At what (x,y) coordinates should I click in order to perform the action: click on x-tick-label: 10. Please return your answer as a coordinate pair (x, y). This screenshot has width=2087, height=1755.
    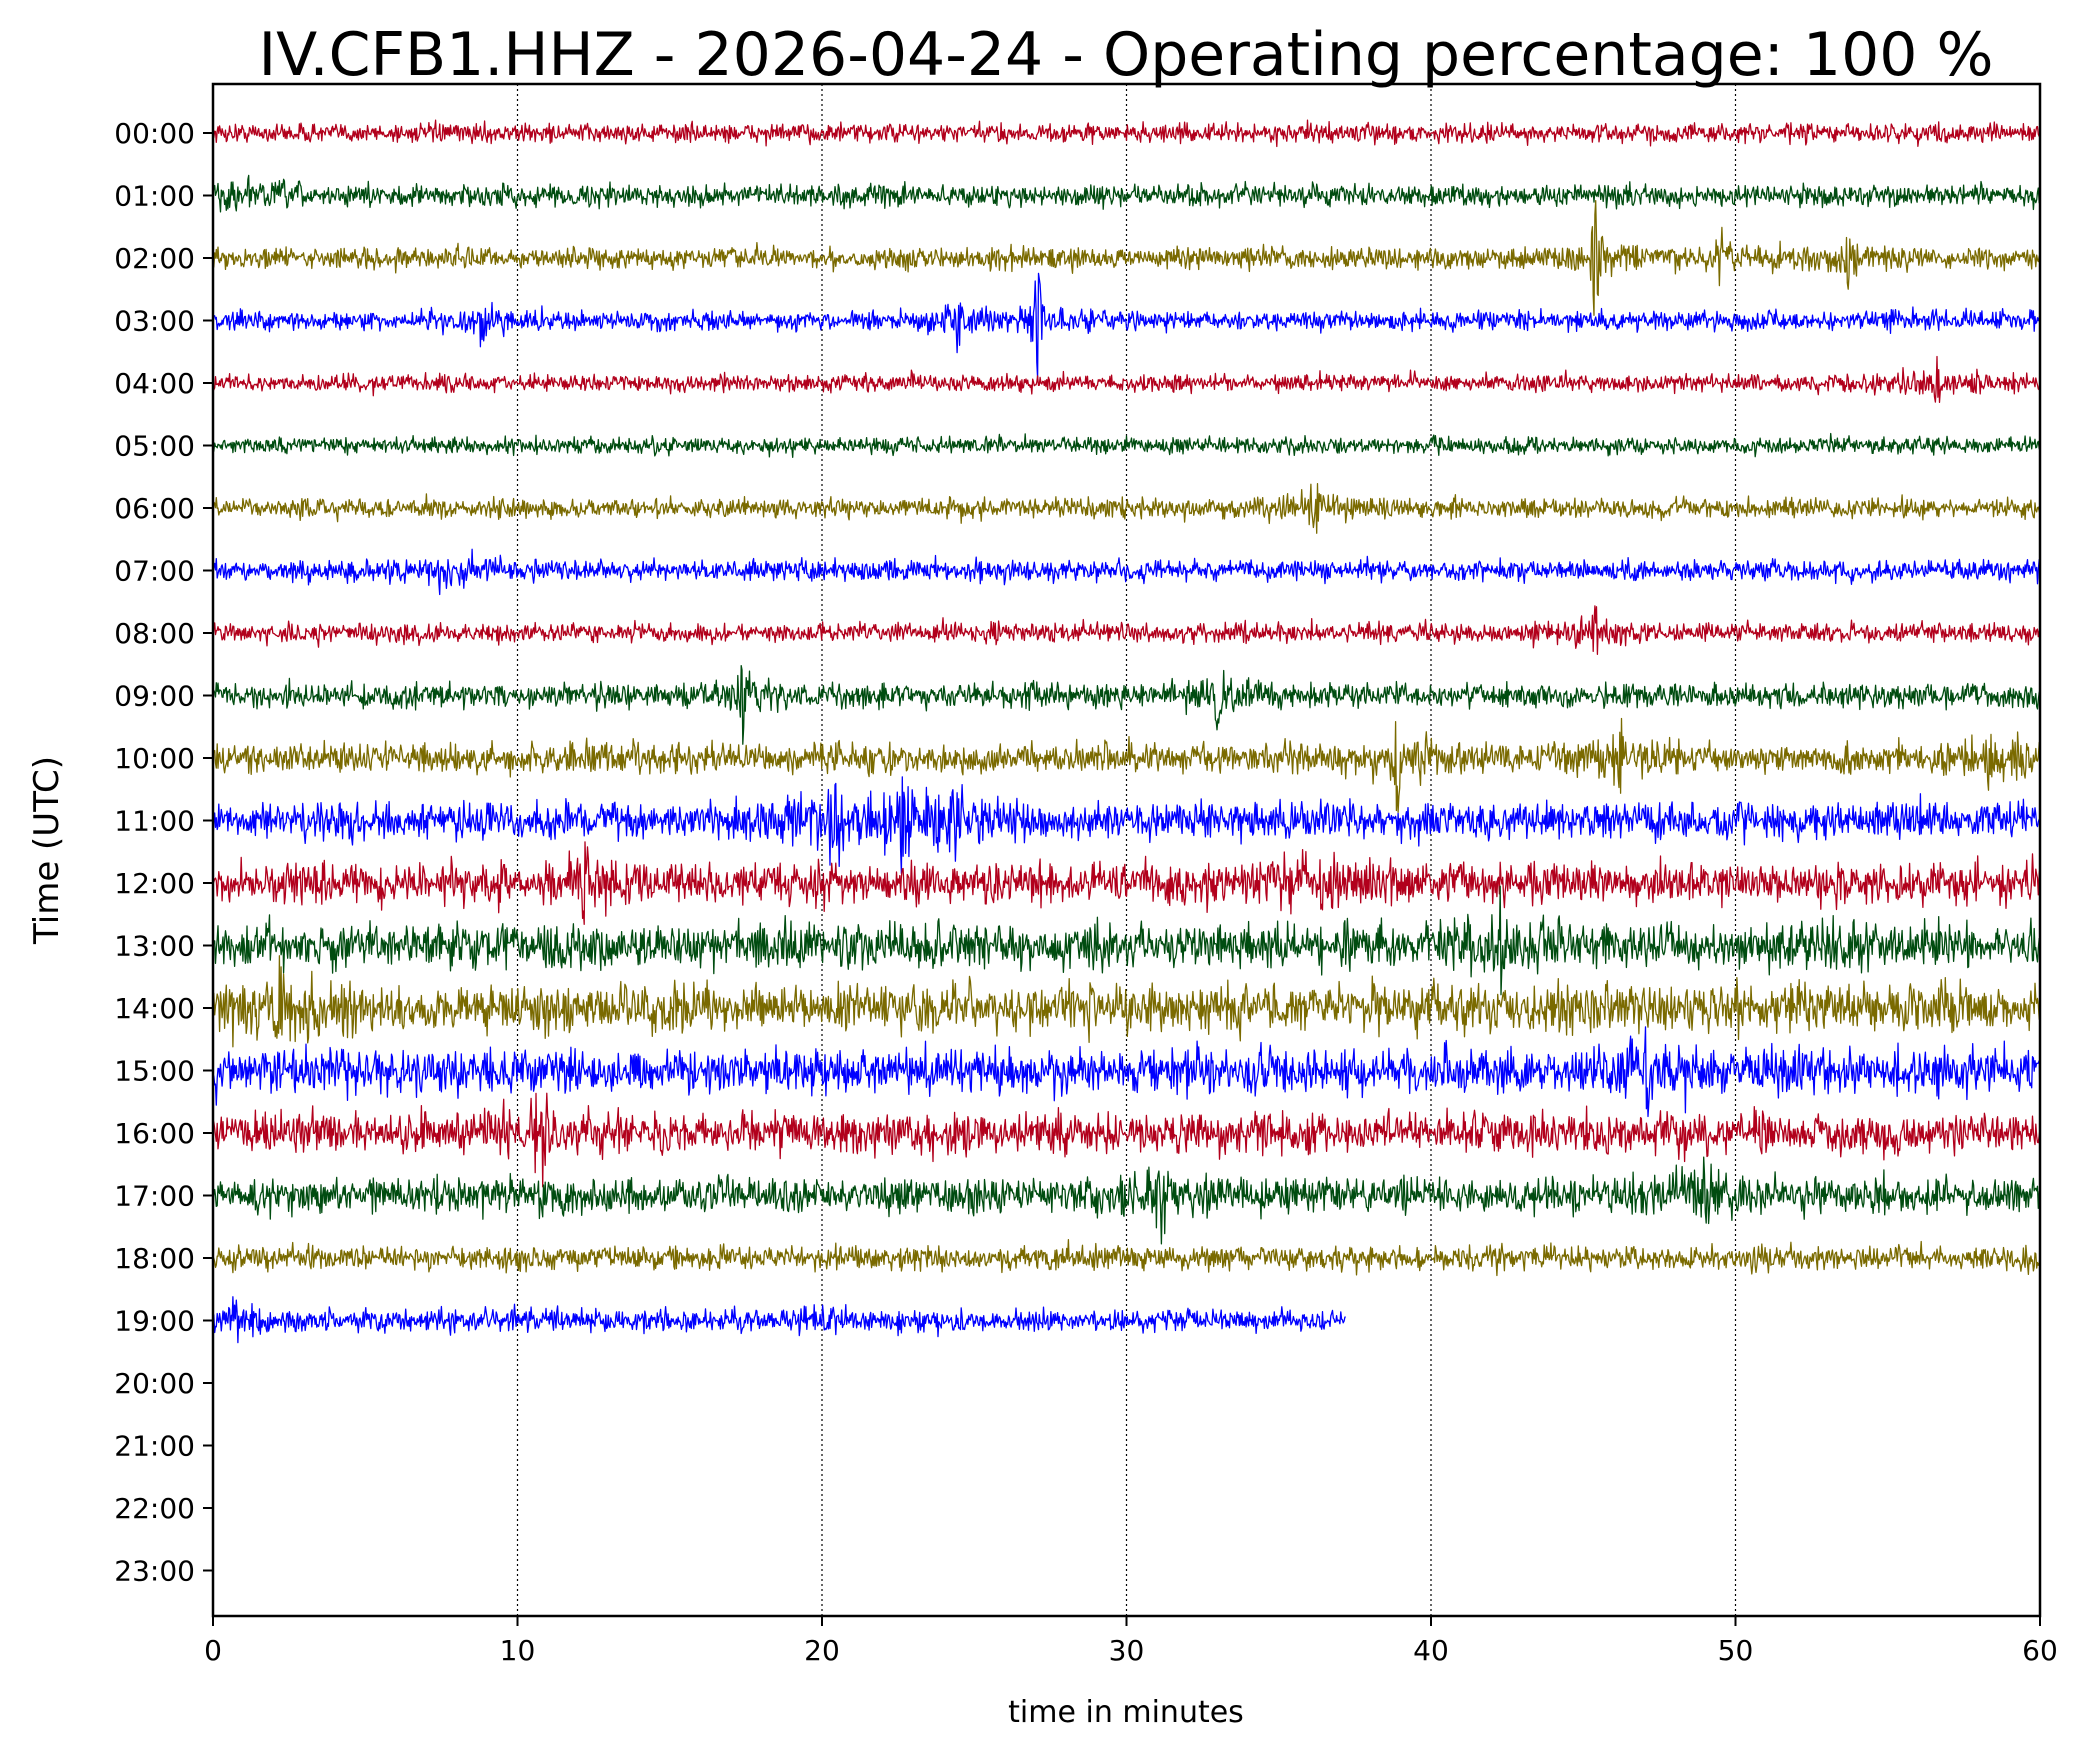
    Looking at the image, I should click on (518, 1650).